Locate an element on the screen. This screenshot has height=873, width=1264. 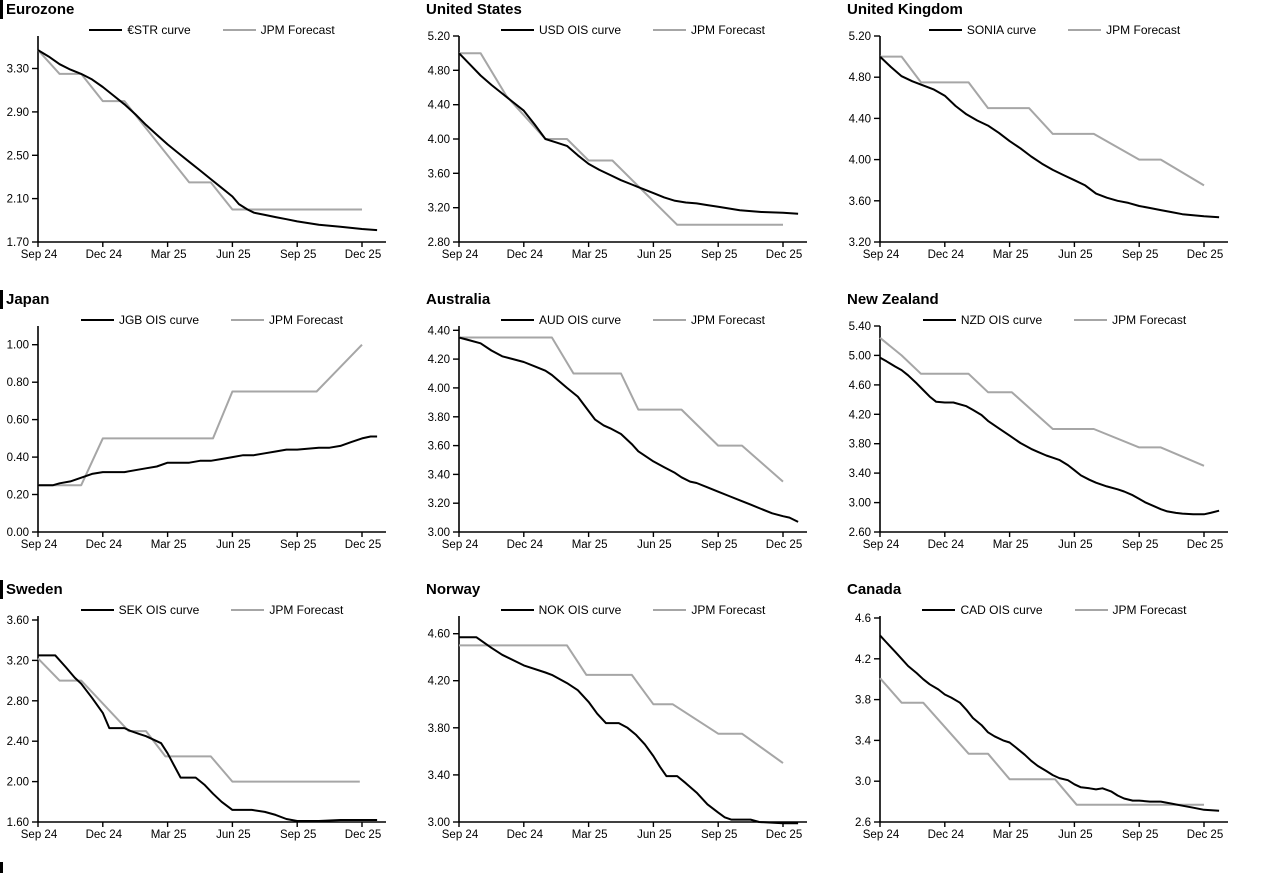
ois-curve-legend-label: €STR curve is located at coordinates (159, 30).